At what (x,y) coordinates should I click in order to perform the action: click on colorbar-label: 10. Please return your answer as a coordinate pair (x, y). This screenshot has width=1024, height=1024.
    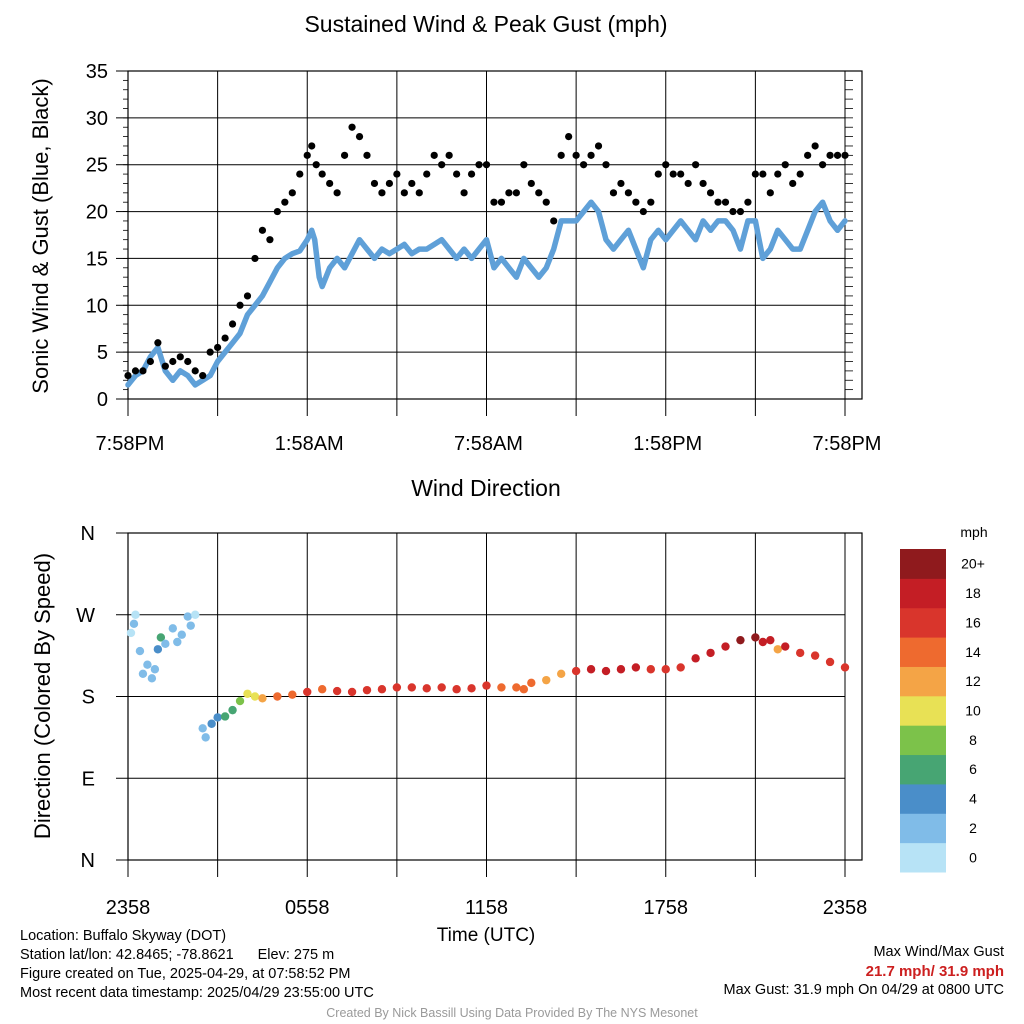
    Looking at the image, I should click on (973, 711).